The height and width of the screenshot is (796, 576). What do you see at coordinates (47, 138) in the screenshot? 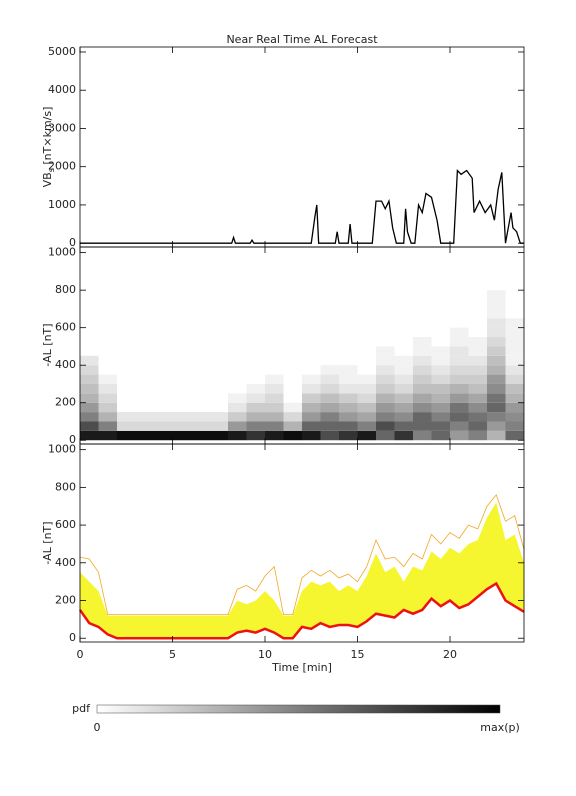
I see `y-label-unit: [nT×km/s]` at bounding box center [47, 138].